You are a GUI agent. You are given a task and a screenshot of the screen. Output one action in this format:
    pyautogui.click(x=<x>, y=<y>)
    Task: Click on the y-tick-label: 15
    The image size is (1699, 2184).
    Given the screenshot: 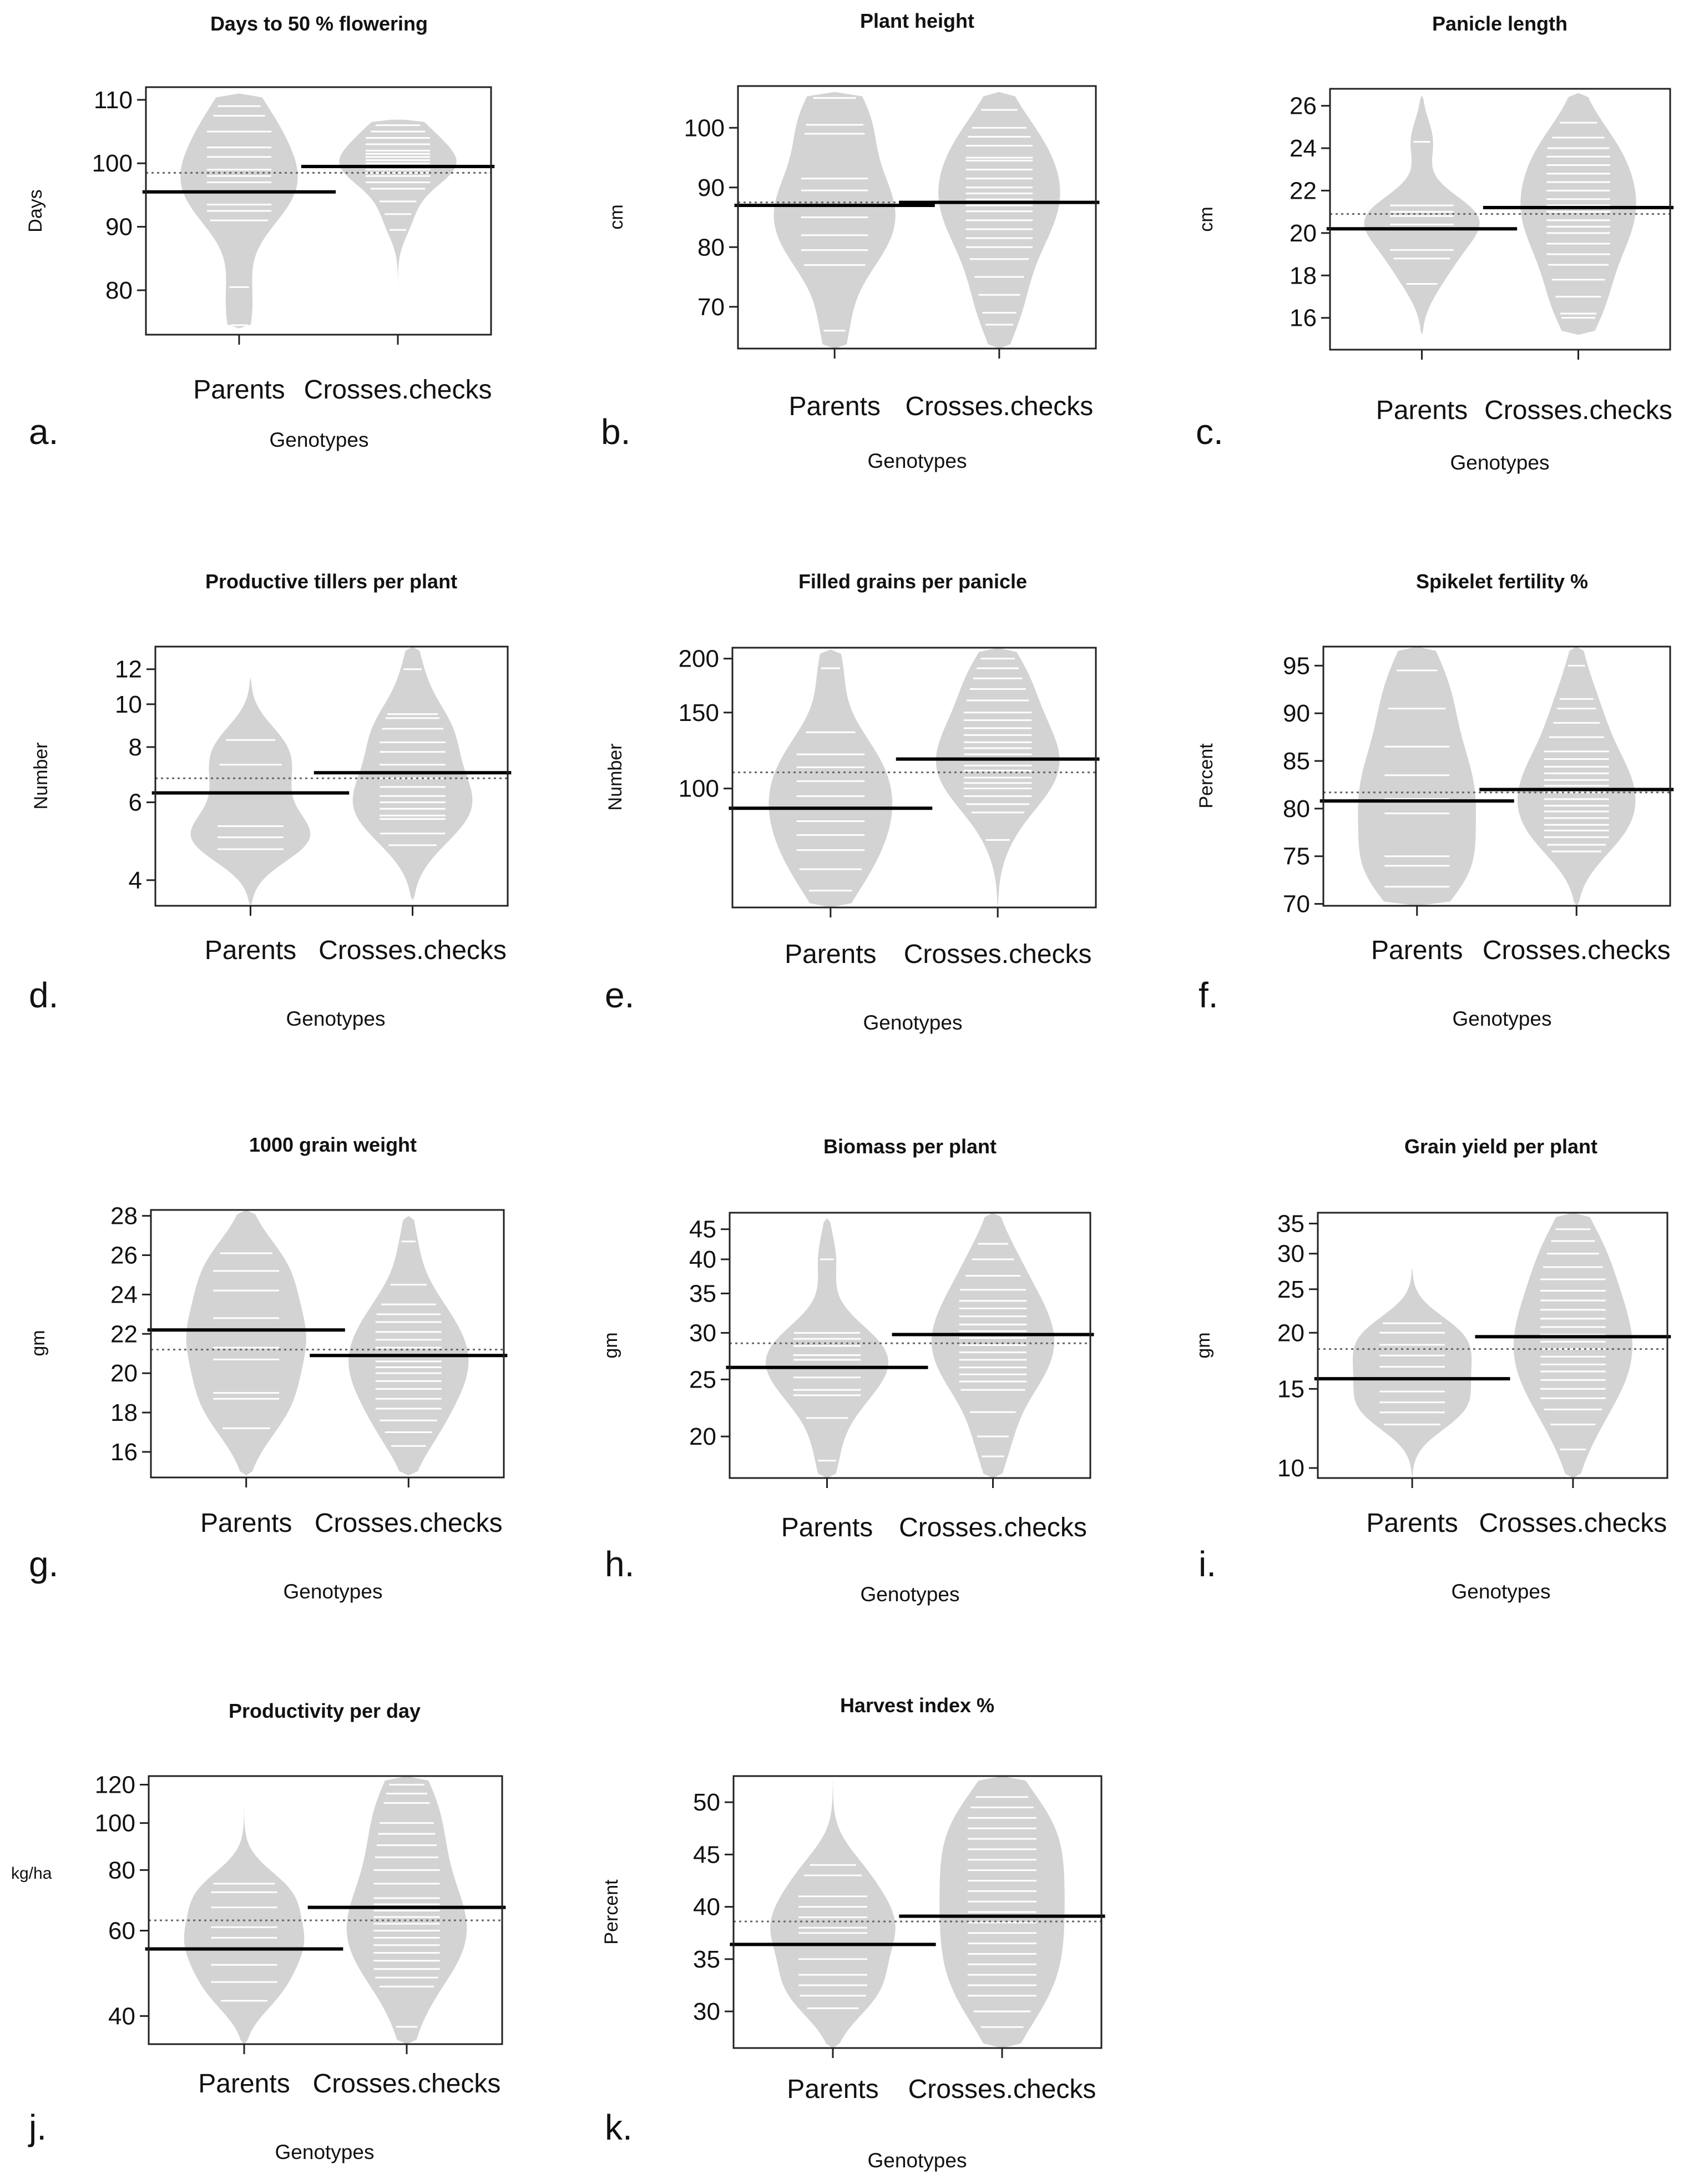 What is the action you would take?
    pyautogui.click(x=1291, y=1389)
    